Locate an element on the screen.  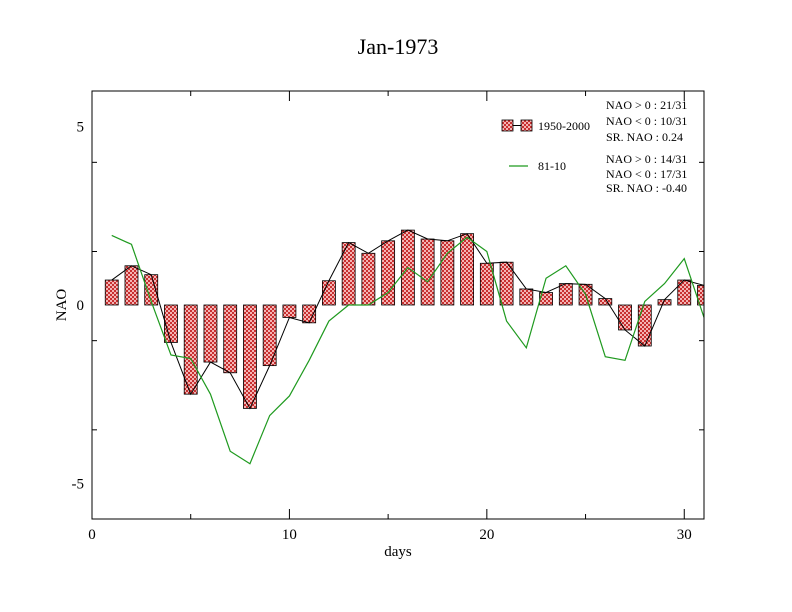
legend-stat-1950-2000-sr: SR. NAO : 0.24 is located at coordinates (644, 137).